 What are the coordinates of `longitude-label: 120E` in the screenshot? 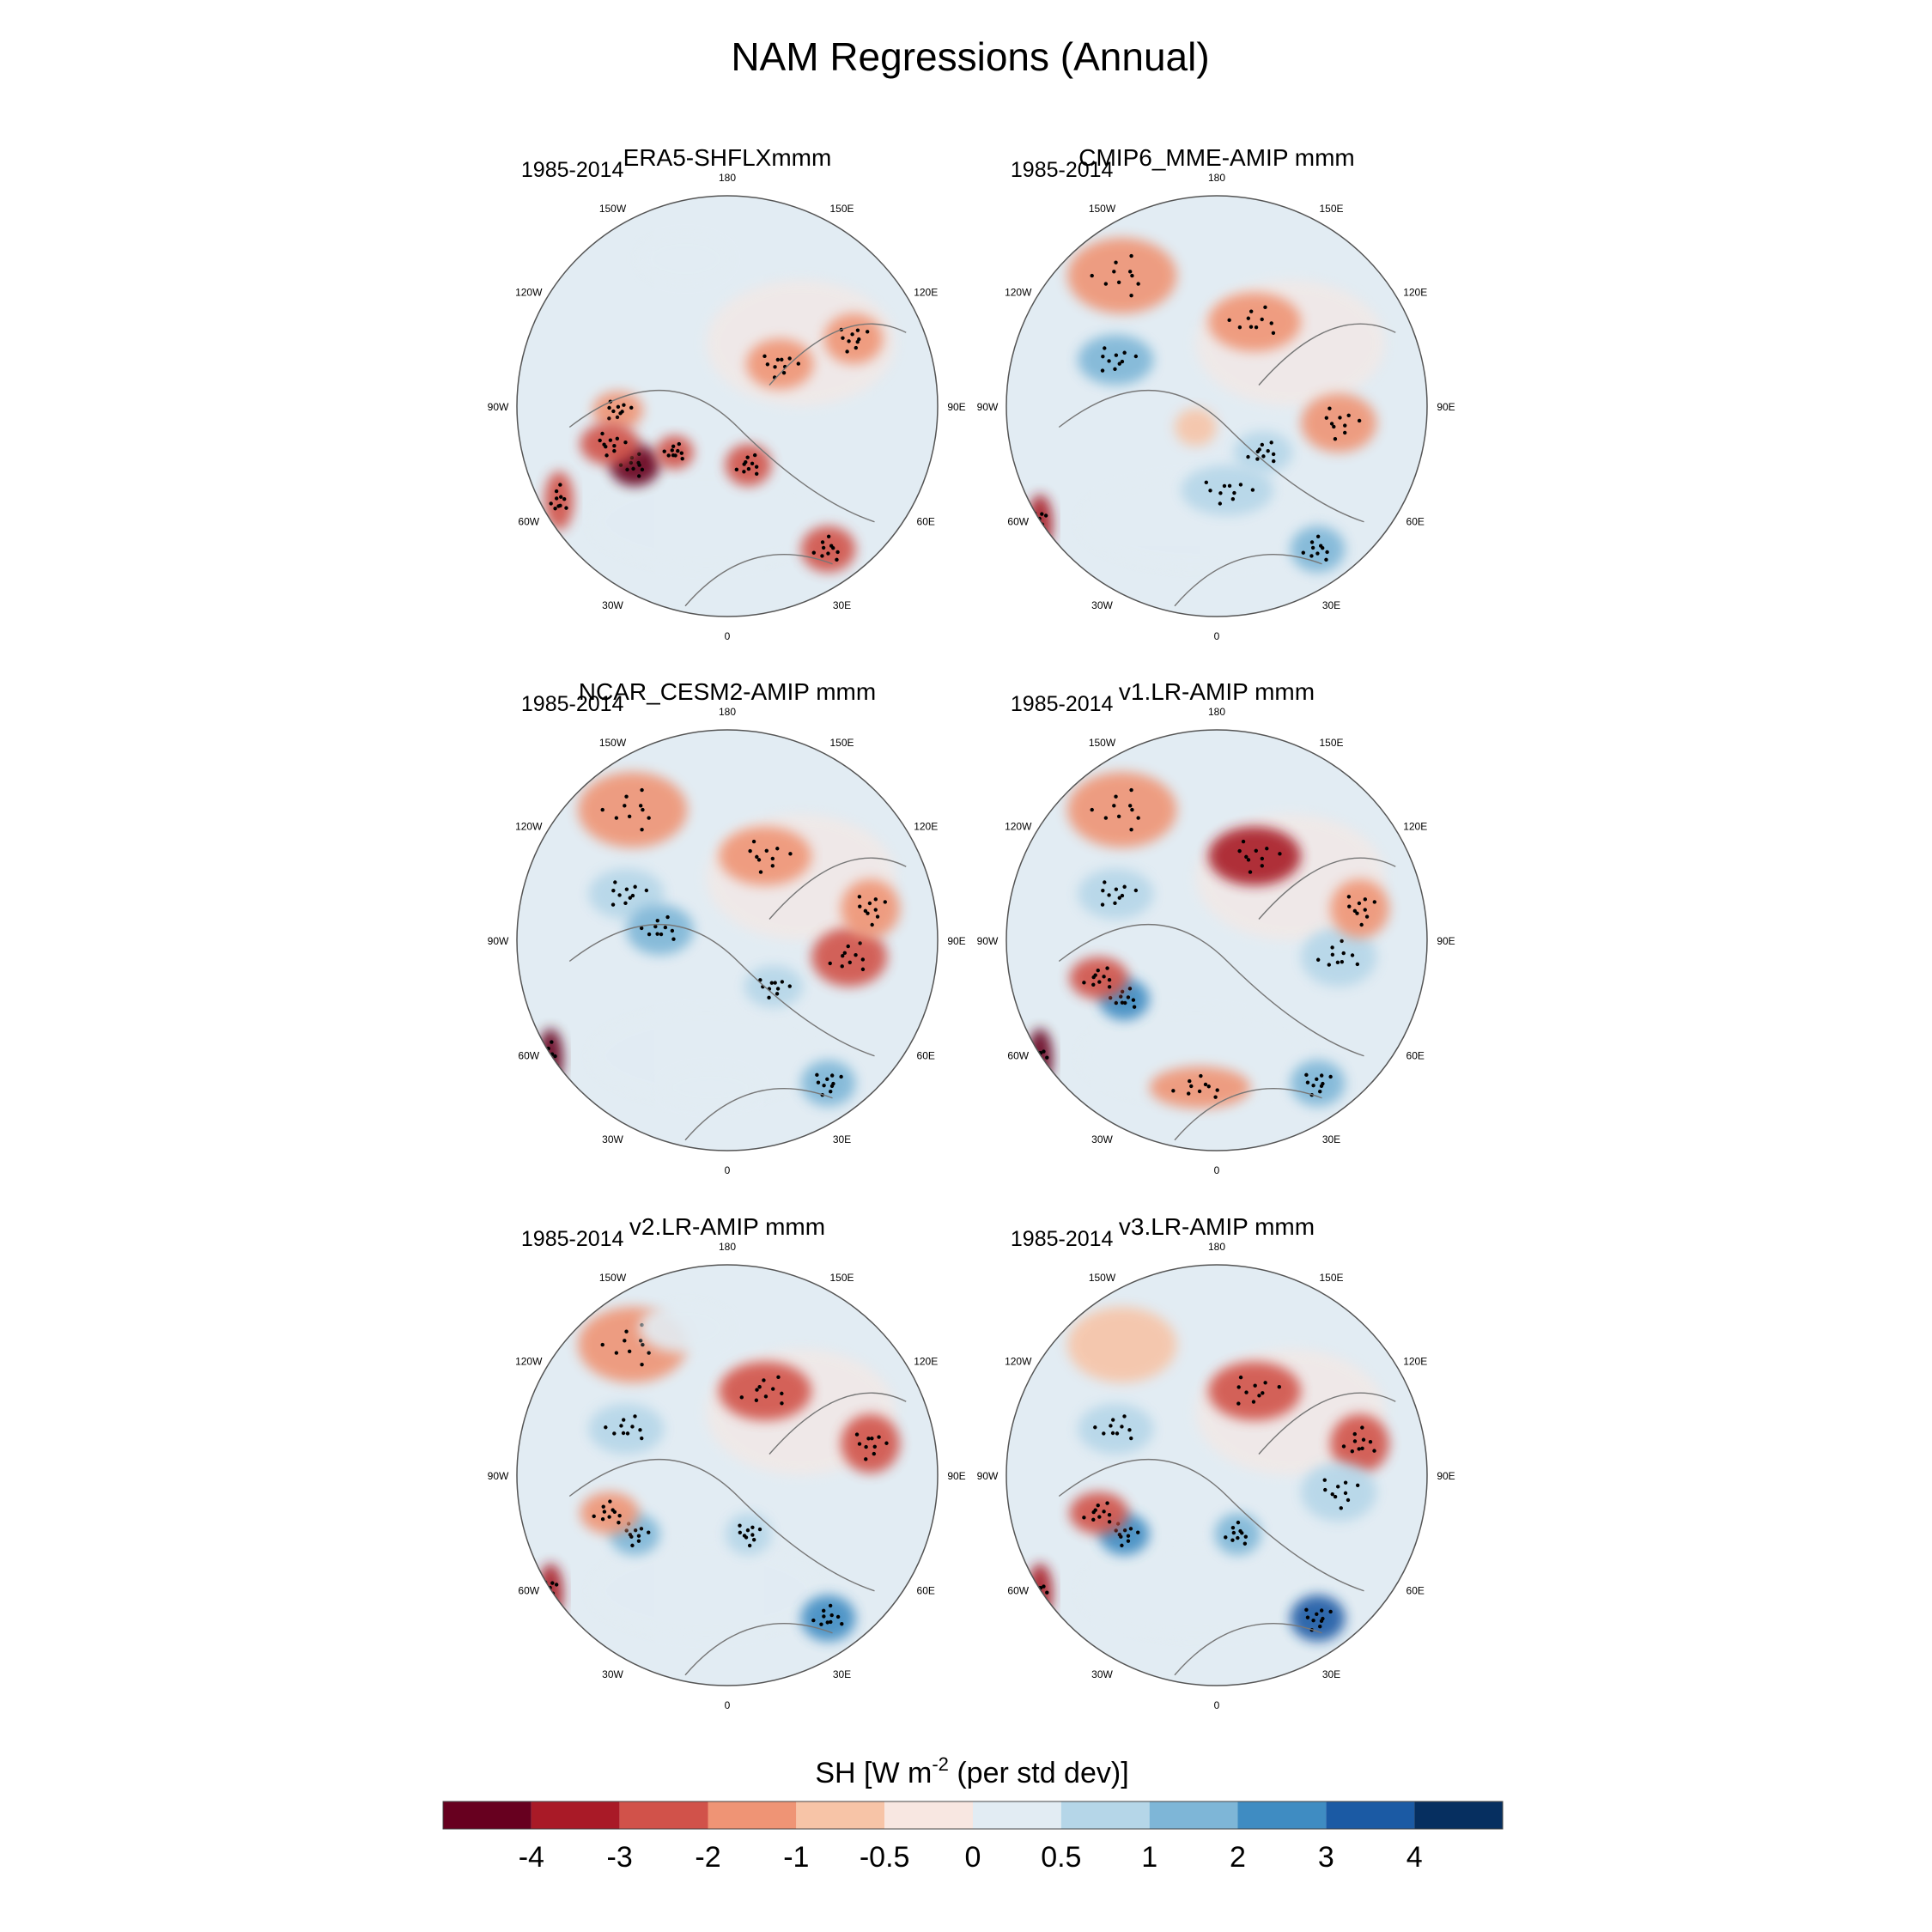 It's located at (926, 827).